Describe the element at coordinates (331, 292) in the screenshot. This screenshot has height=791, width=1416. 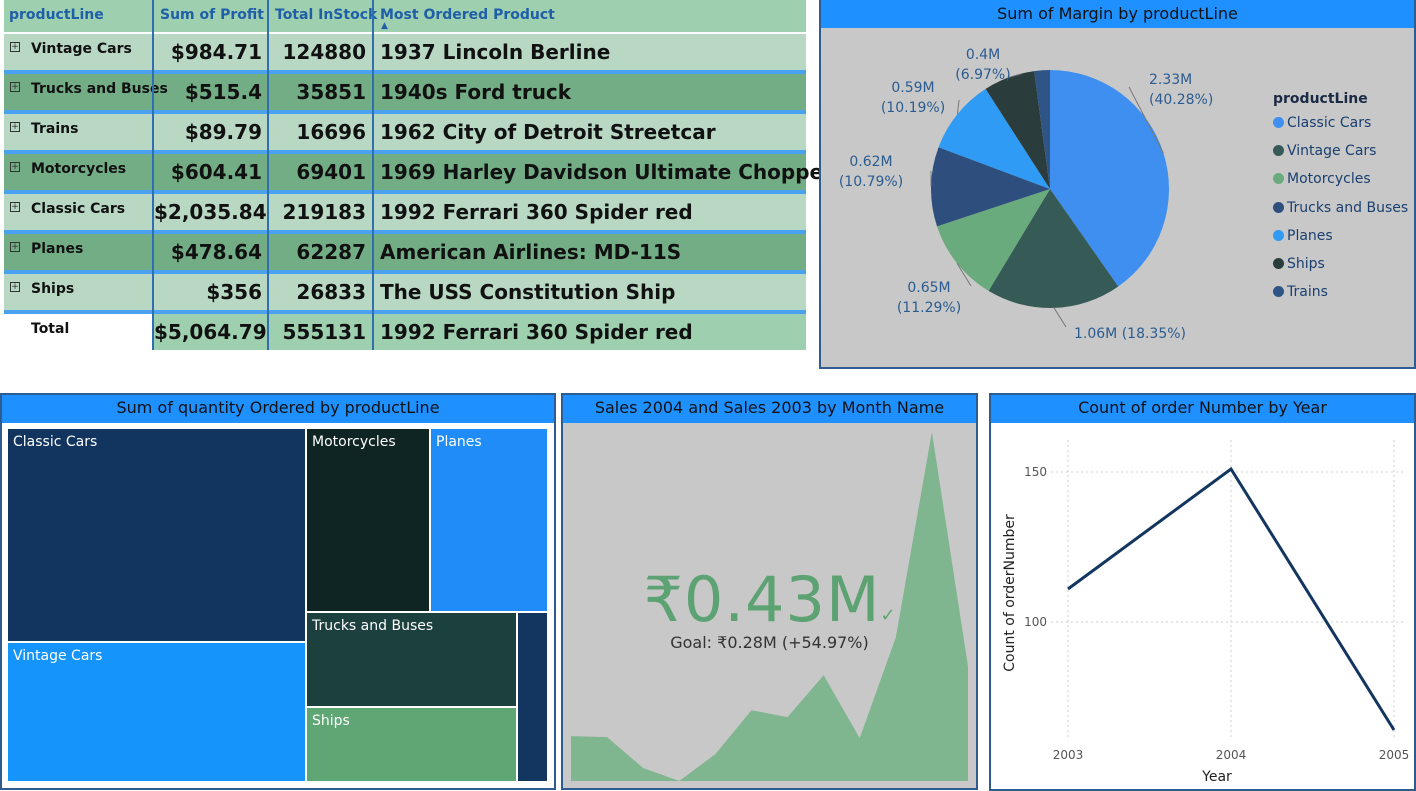
I see `row-total-instock: 26833` at that location.